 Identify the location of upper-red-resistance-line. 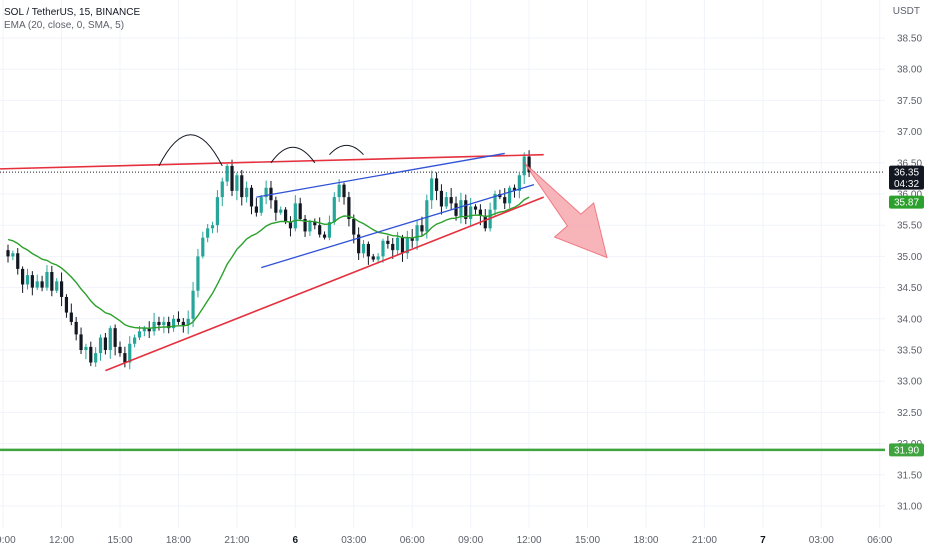
(272, 161).